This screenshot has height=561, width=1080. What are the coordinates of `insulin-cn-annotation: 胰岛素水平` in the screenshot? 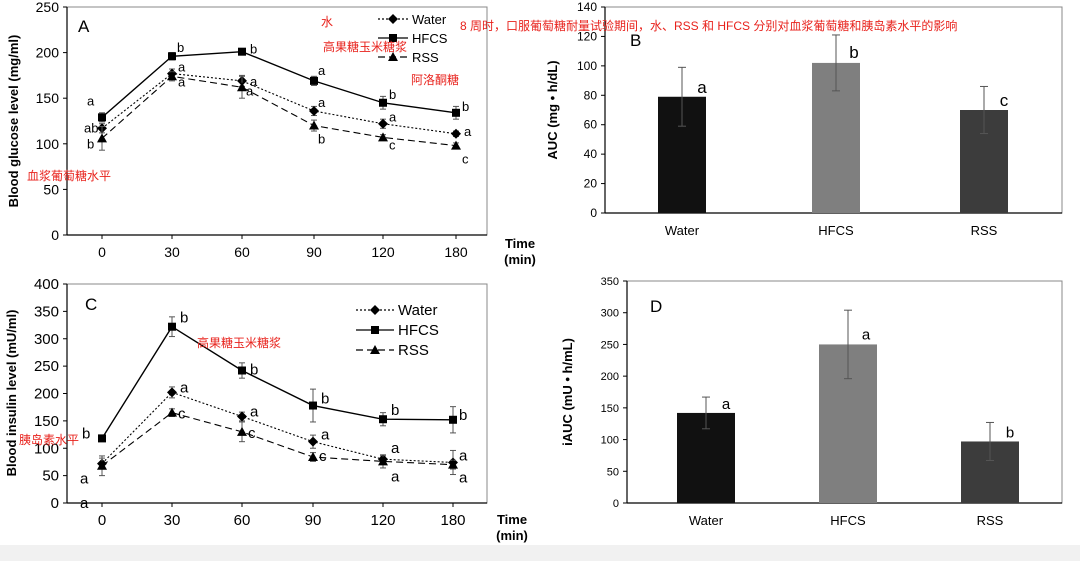 It's located at (49, 439).